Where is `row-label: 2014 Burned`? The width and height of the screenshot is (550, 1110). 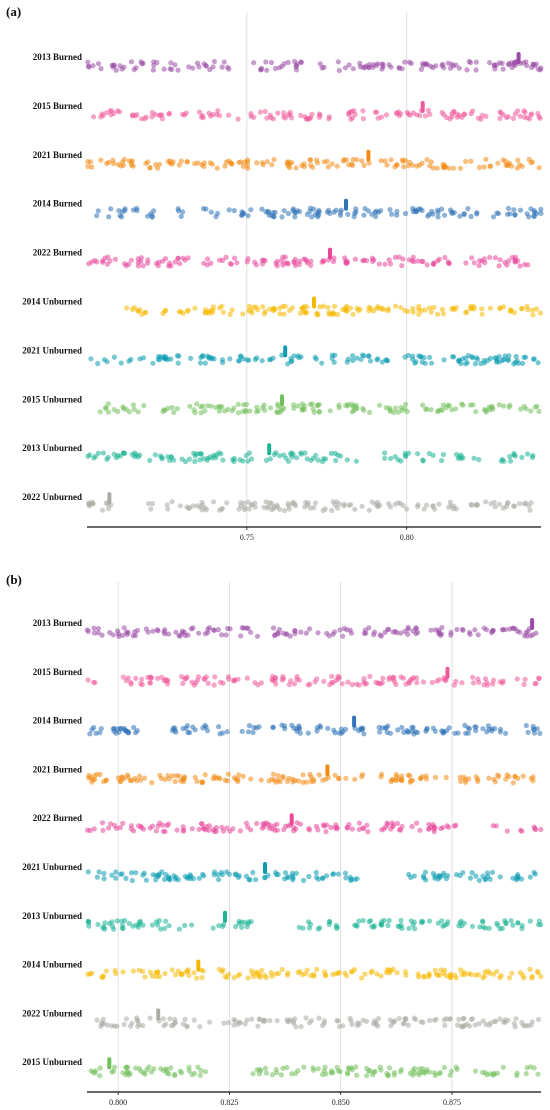 row-label: 2014 Burned is located at coordinates (57, 721).